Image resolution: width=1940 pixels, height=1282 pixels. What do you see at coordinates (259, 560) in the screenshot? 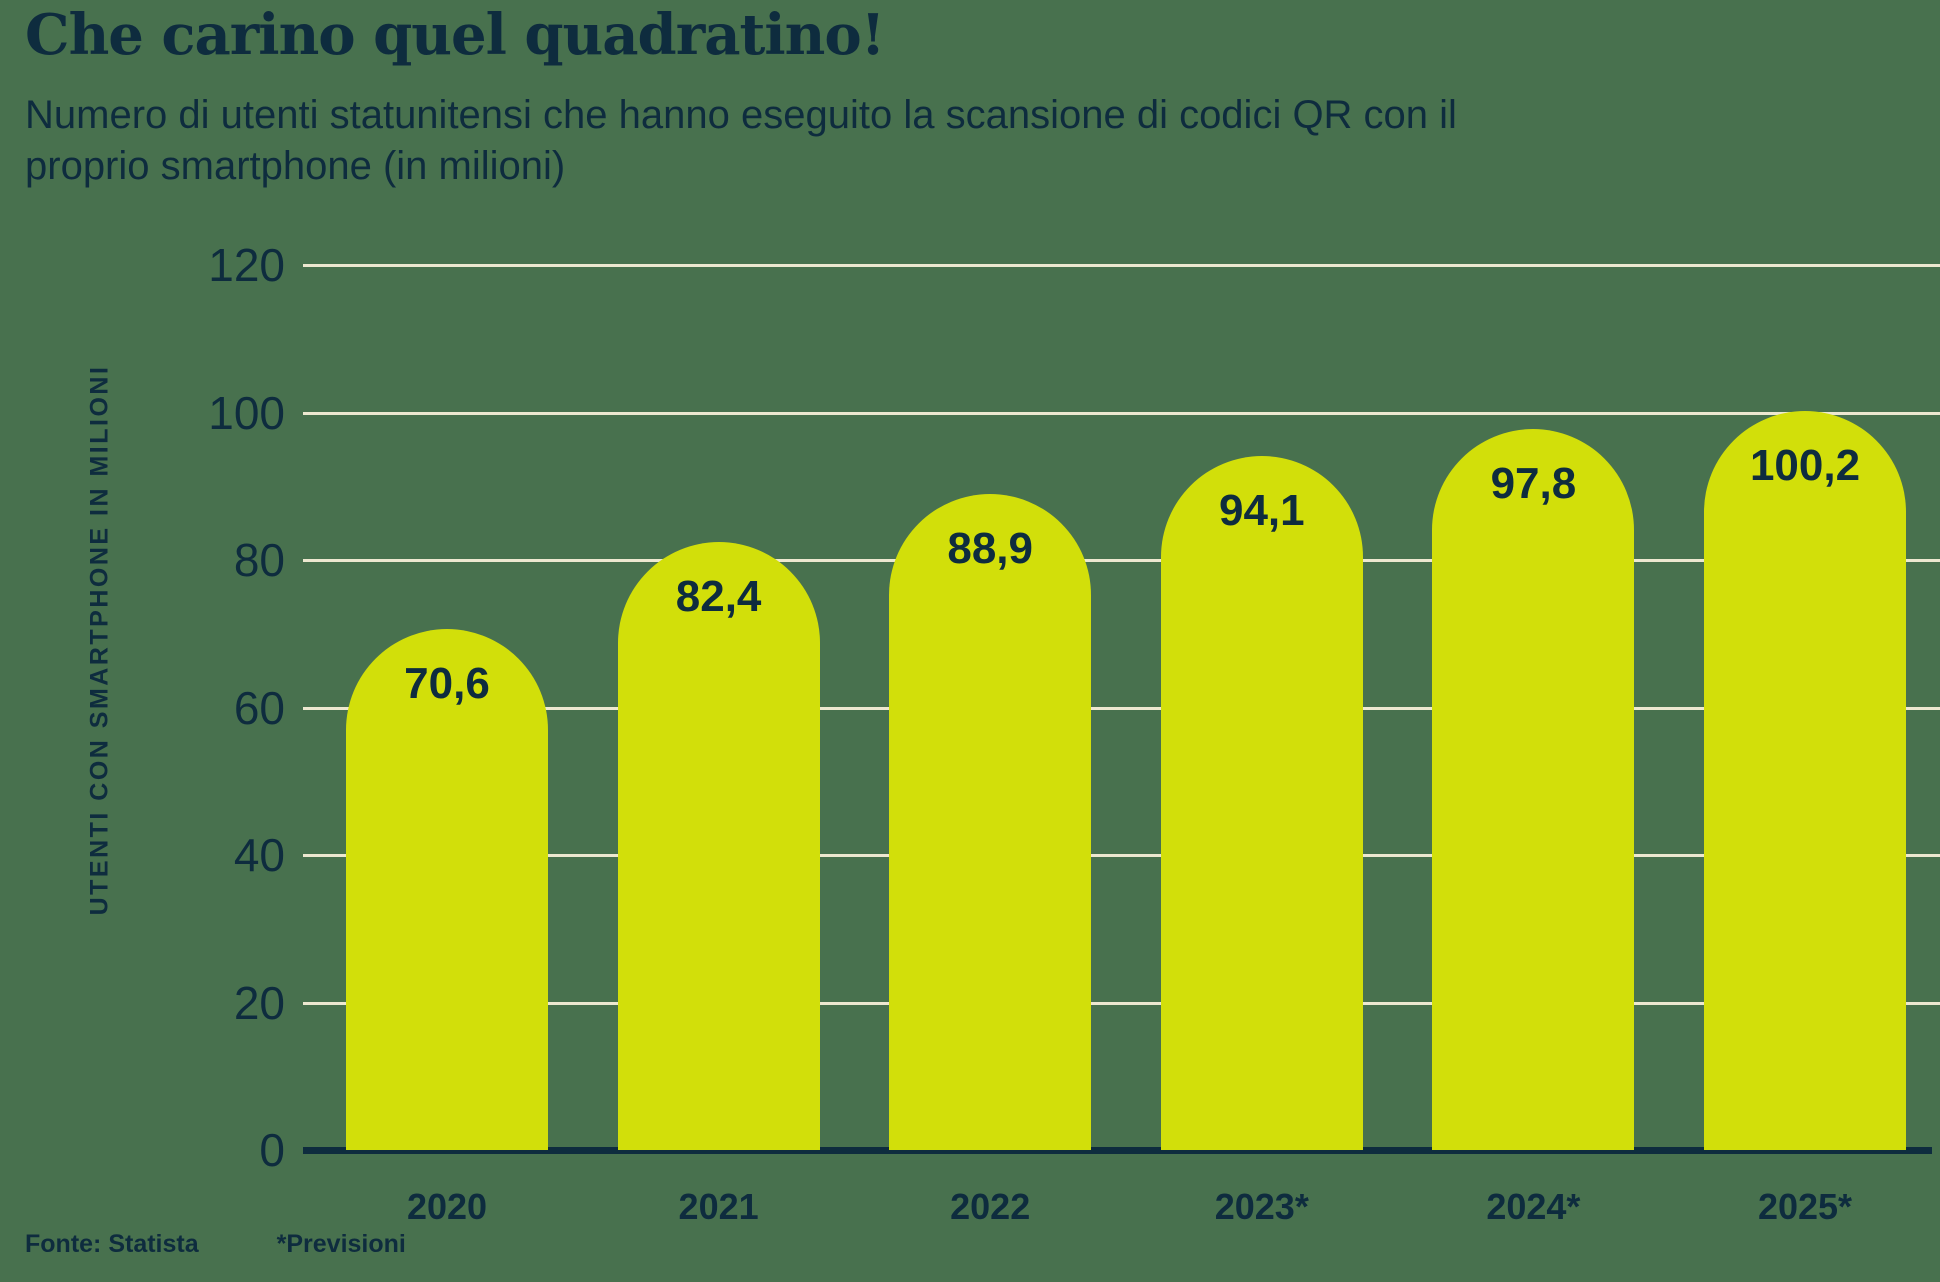
I see `y-tick-label-80: 80` at bounding box center [259, 560].